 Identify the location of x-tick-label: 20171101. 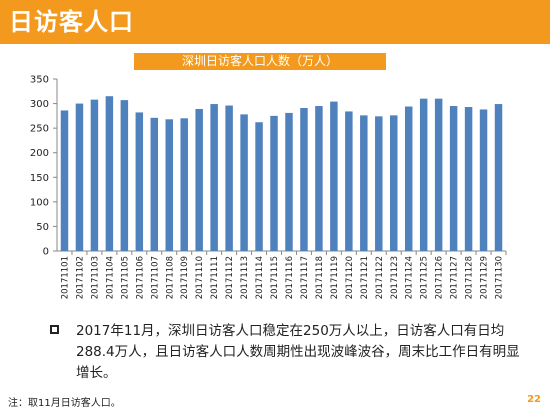
(65, 277).